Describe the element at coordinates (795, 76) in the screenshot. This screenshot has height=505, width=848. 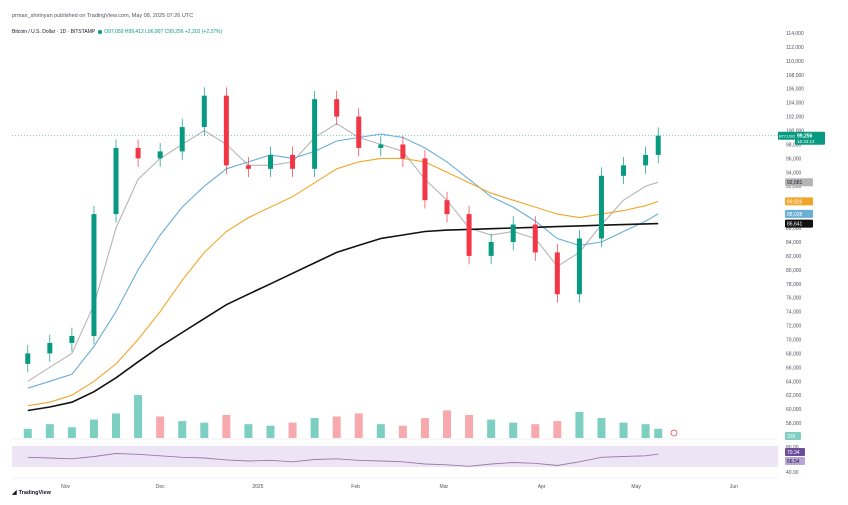
I see `y-tick-label: 108,000` at that location.